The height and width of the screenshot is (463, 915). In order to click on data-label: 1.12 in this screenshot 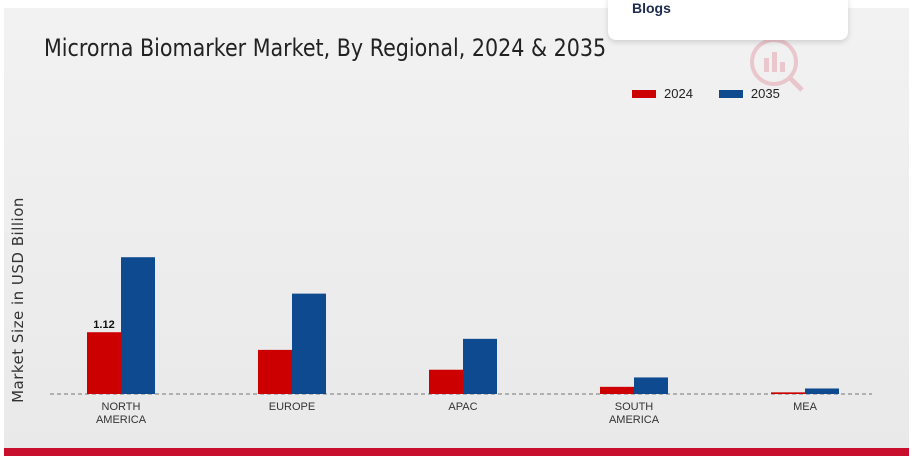, I will do `click(103, 325)`.